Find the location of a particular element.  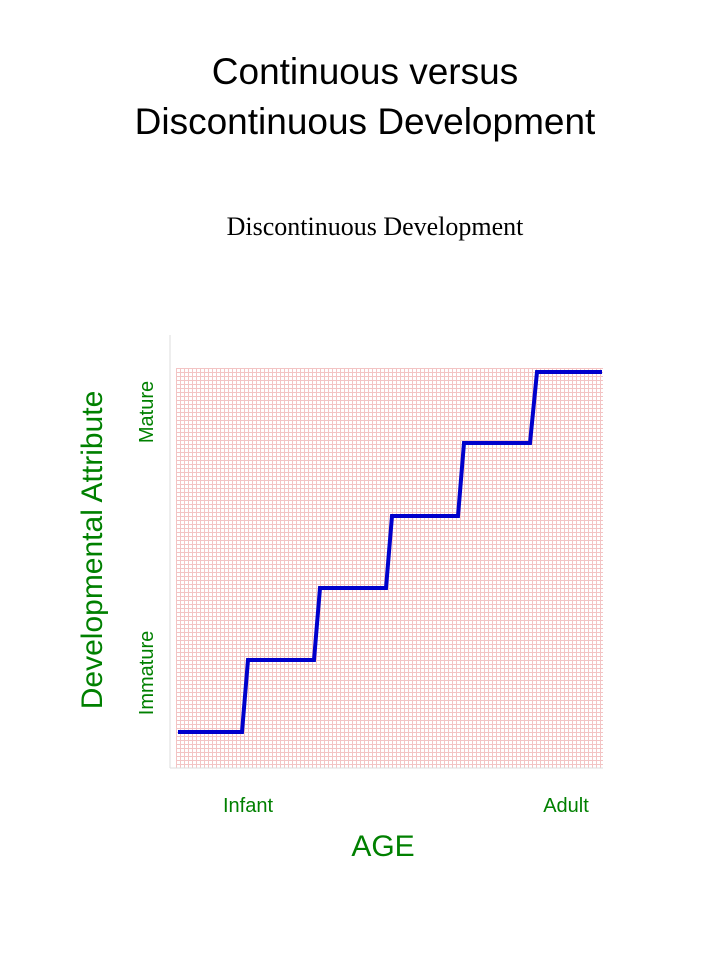

y-low-label: Immature is located at coordinates (147, 673).